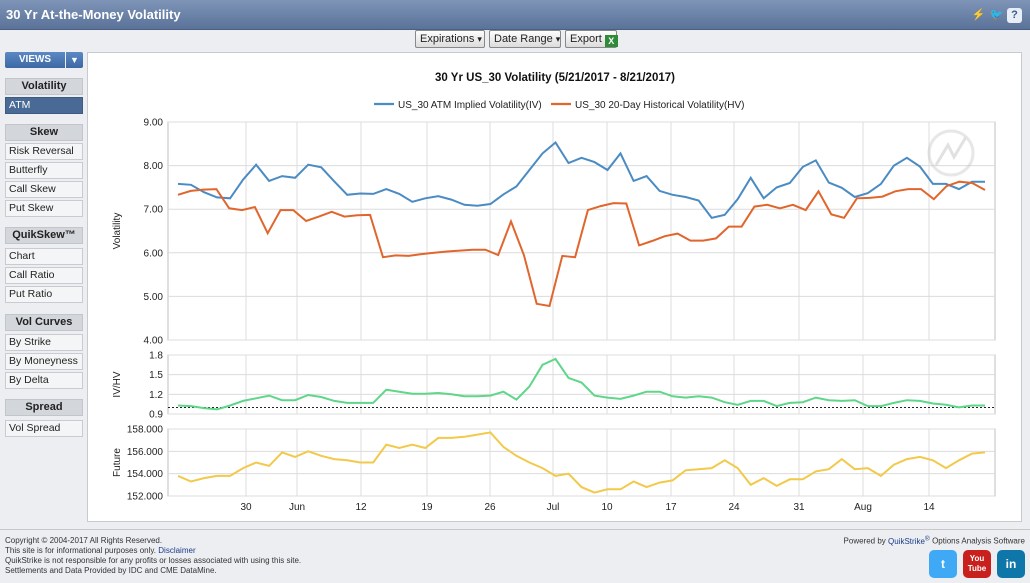 The image size is (1030, 583). I want to click on series-line-us-30-atm-implied-volatility-iv-, so click(581, 180).